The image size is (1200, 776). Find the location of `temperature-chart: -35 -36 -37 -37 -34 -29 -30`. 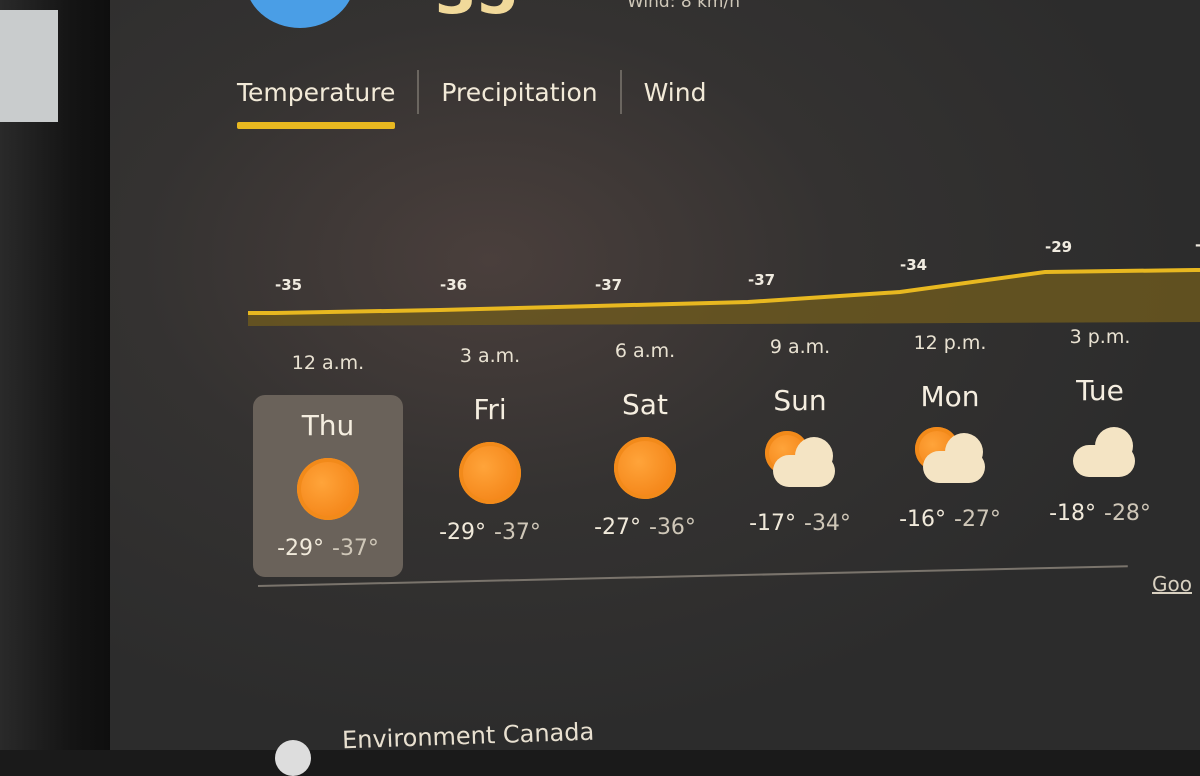

temperature-chart: -35 -36 -37 -37 -34 -29 -30 is located at coordinates (724, 281).